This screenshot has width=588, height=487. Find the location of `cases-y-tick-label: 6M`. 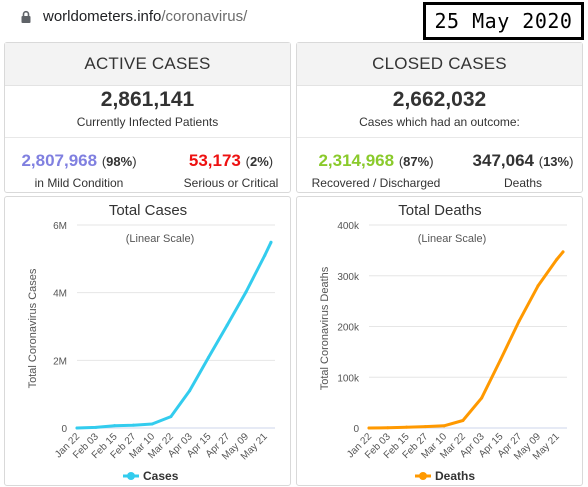

cases-y-tick-label: 6M is located at coordinates (60, 226).